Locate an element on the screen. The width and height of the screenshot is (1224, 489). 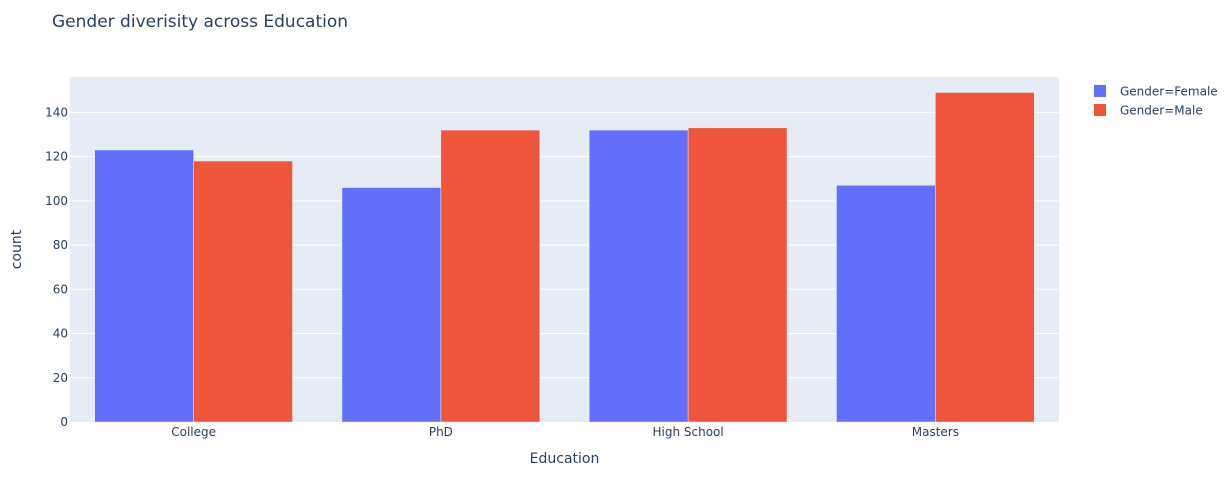
y-tick-label: 60 is located at coordinates (60, 289).